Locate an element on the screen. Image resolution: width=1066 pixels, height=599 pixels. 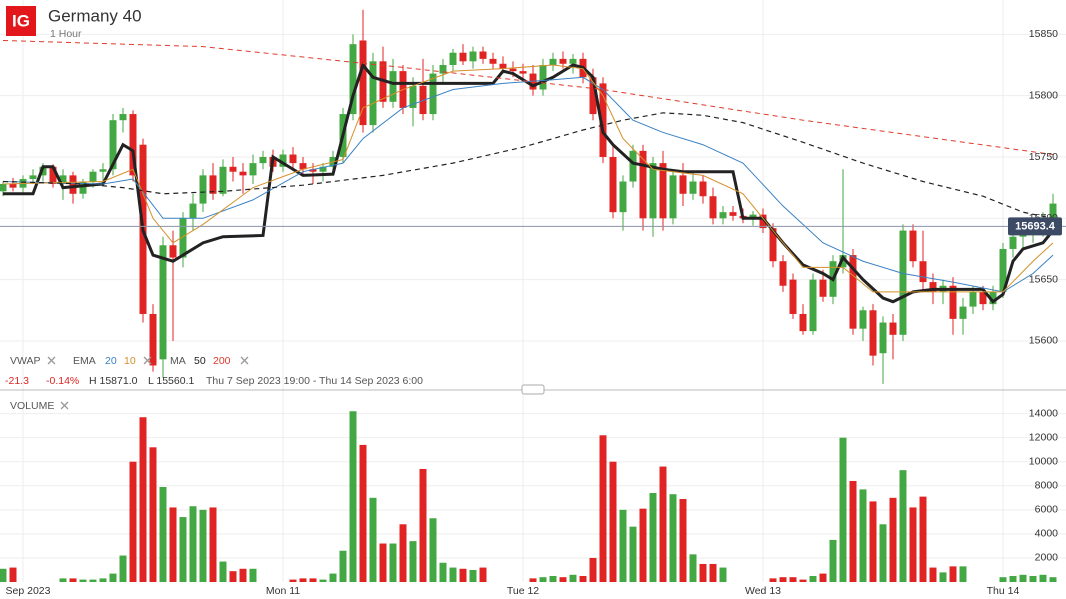
y-tick-label: 6000 is located at coordinates (1047, 510).